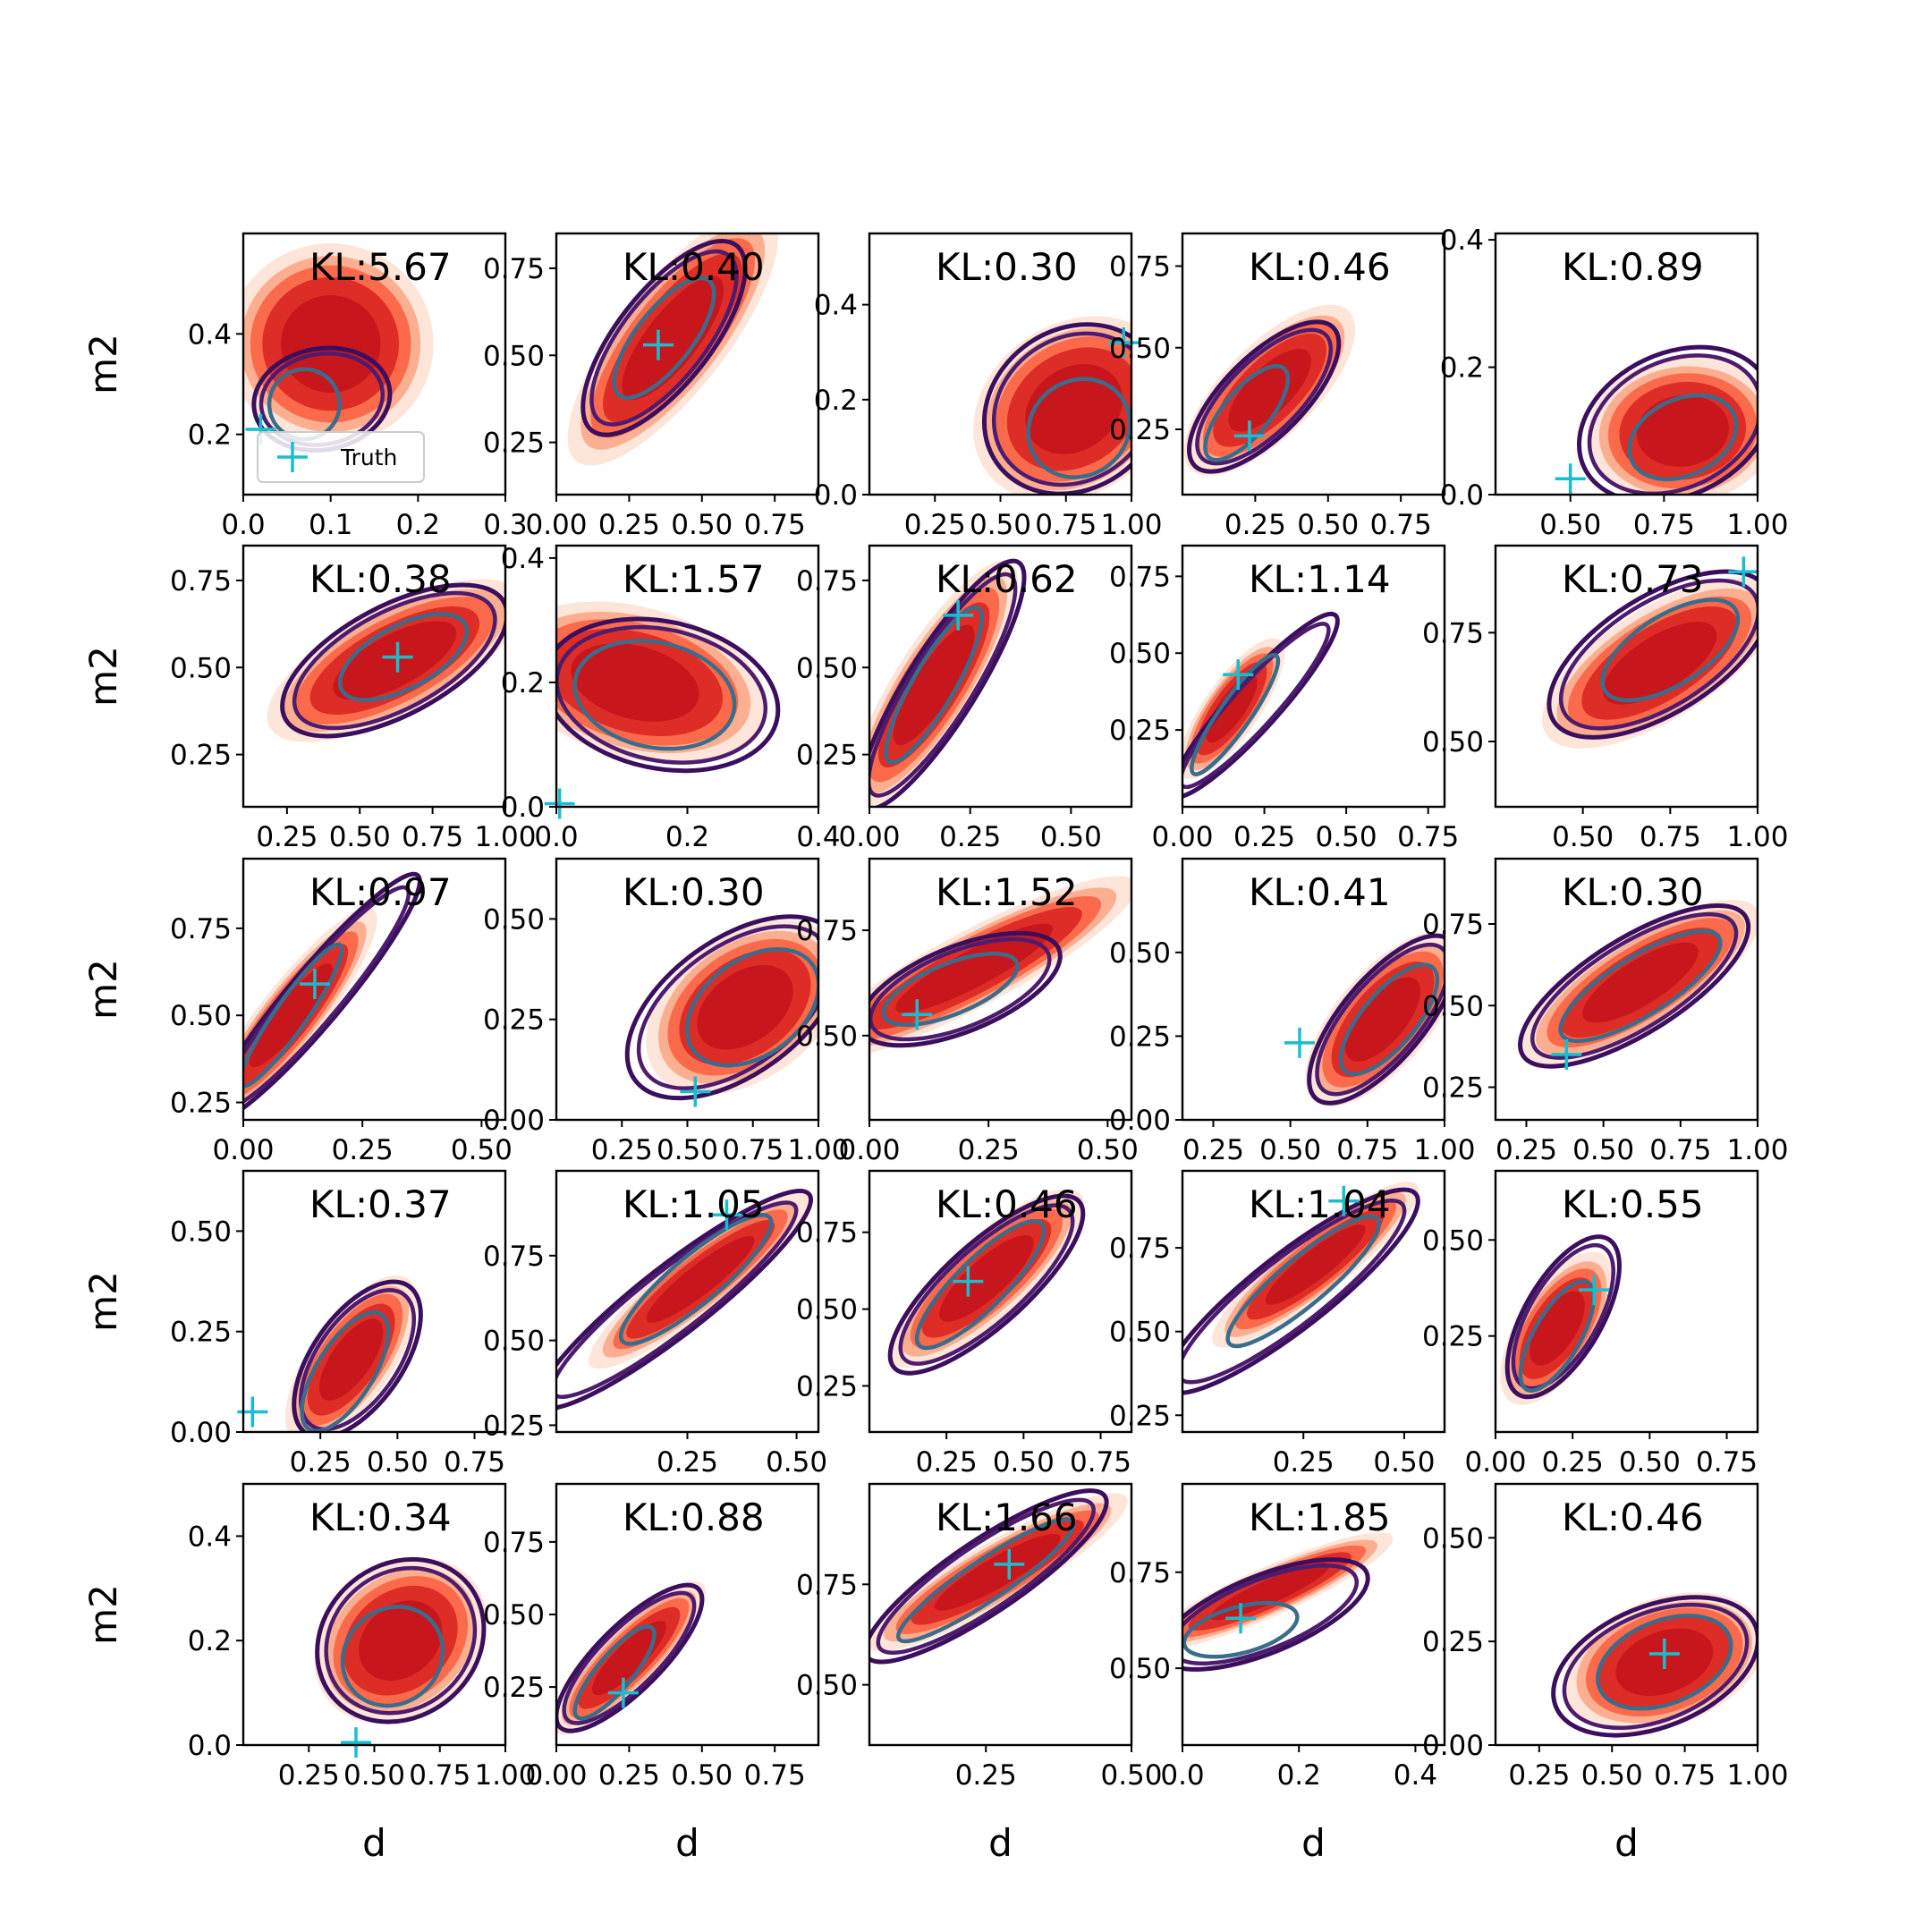  I want to click on x-axis-label: d, so click(1000, 1843).